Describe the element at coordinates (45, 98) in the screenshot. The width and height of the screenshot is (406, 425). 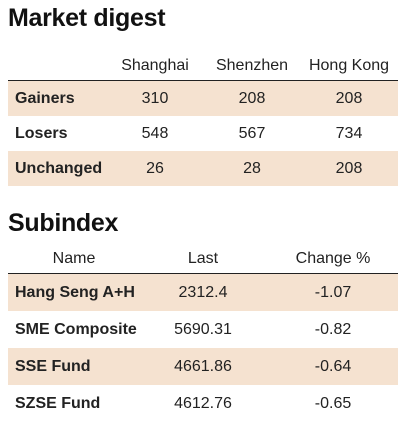
I see `row-label: Gainers` at that location.